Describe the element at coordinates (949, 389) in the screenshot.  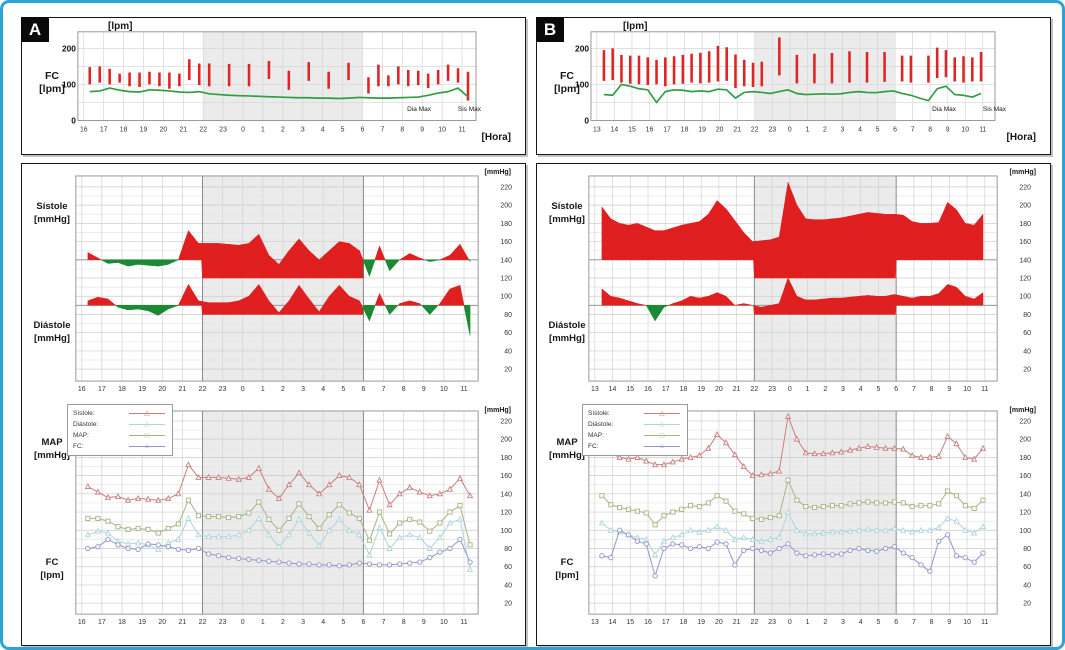
I see `svg-text: 9` at that location.